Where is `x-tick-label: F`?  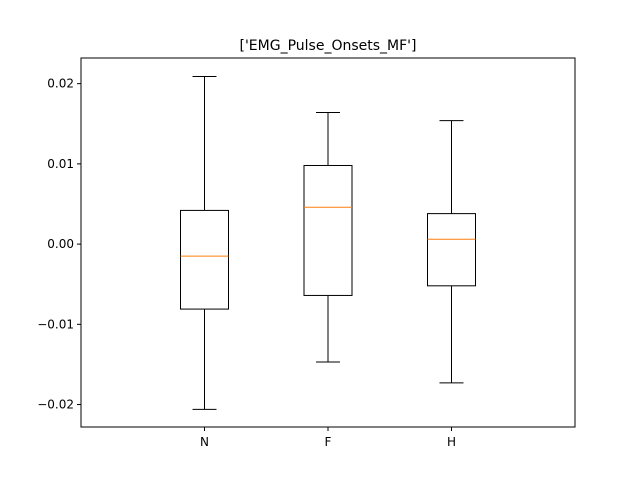 x-tick-label: F is located at coordinates (328, 442).